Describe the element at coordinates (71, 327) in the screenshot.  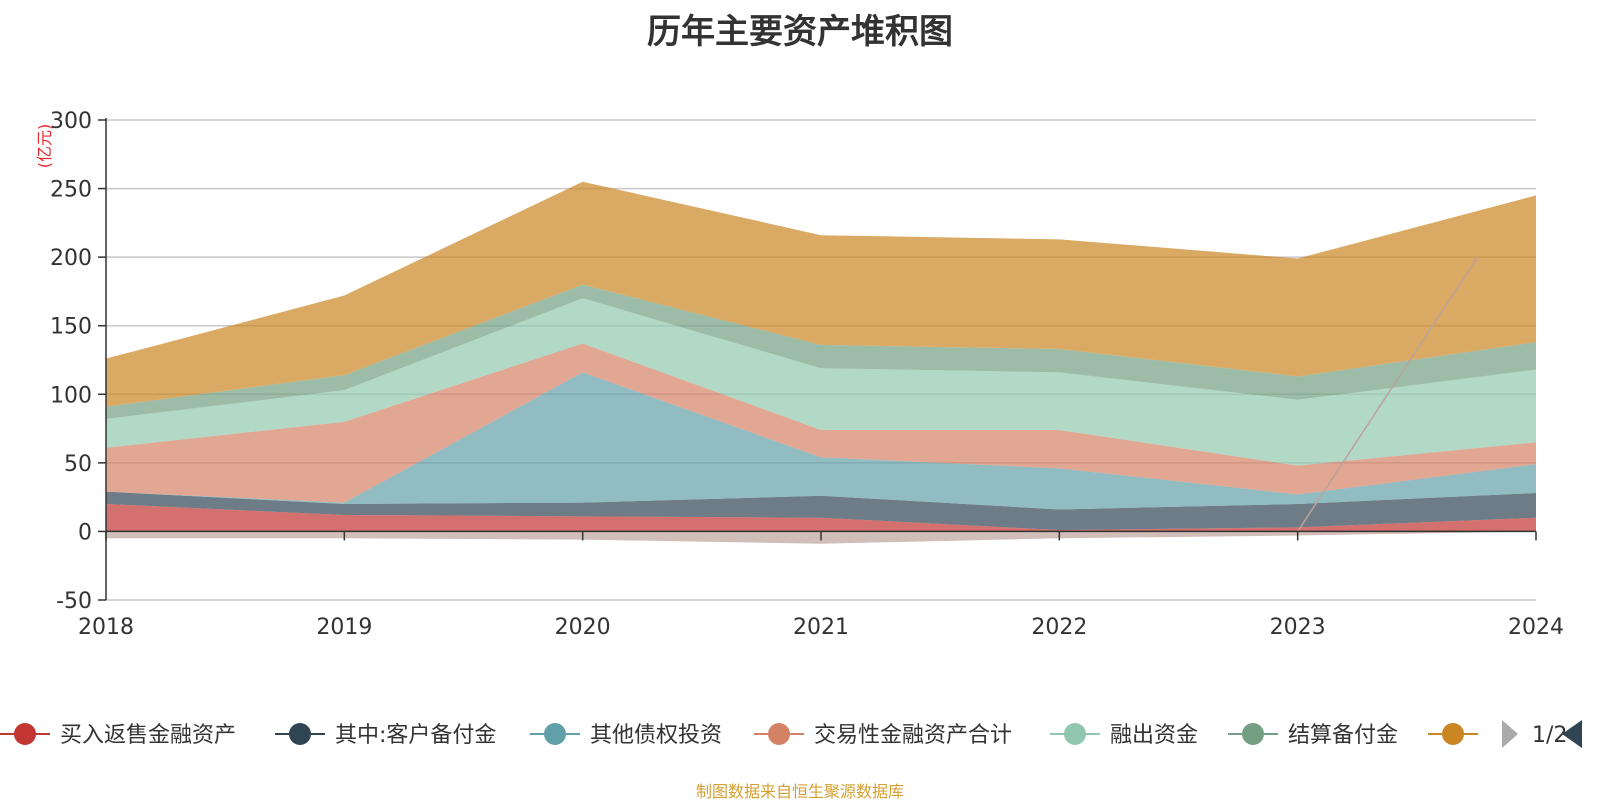
I see `y-tick-label: 150` at that location.